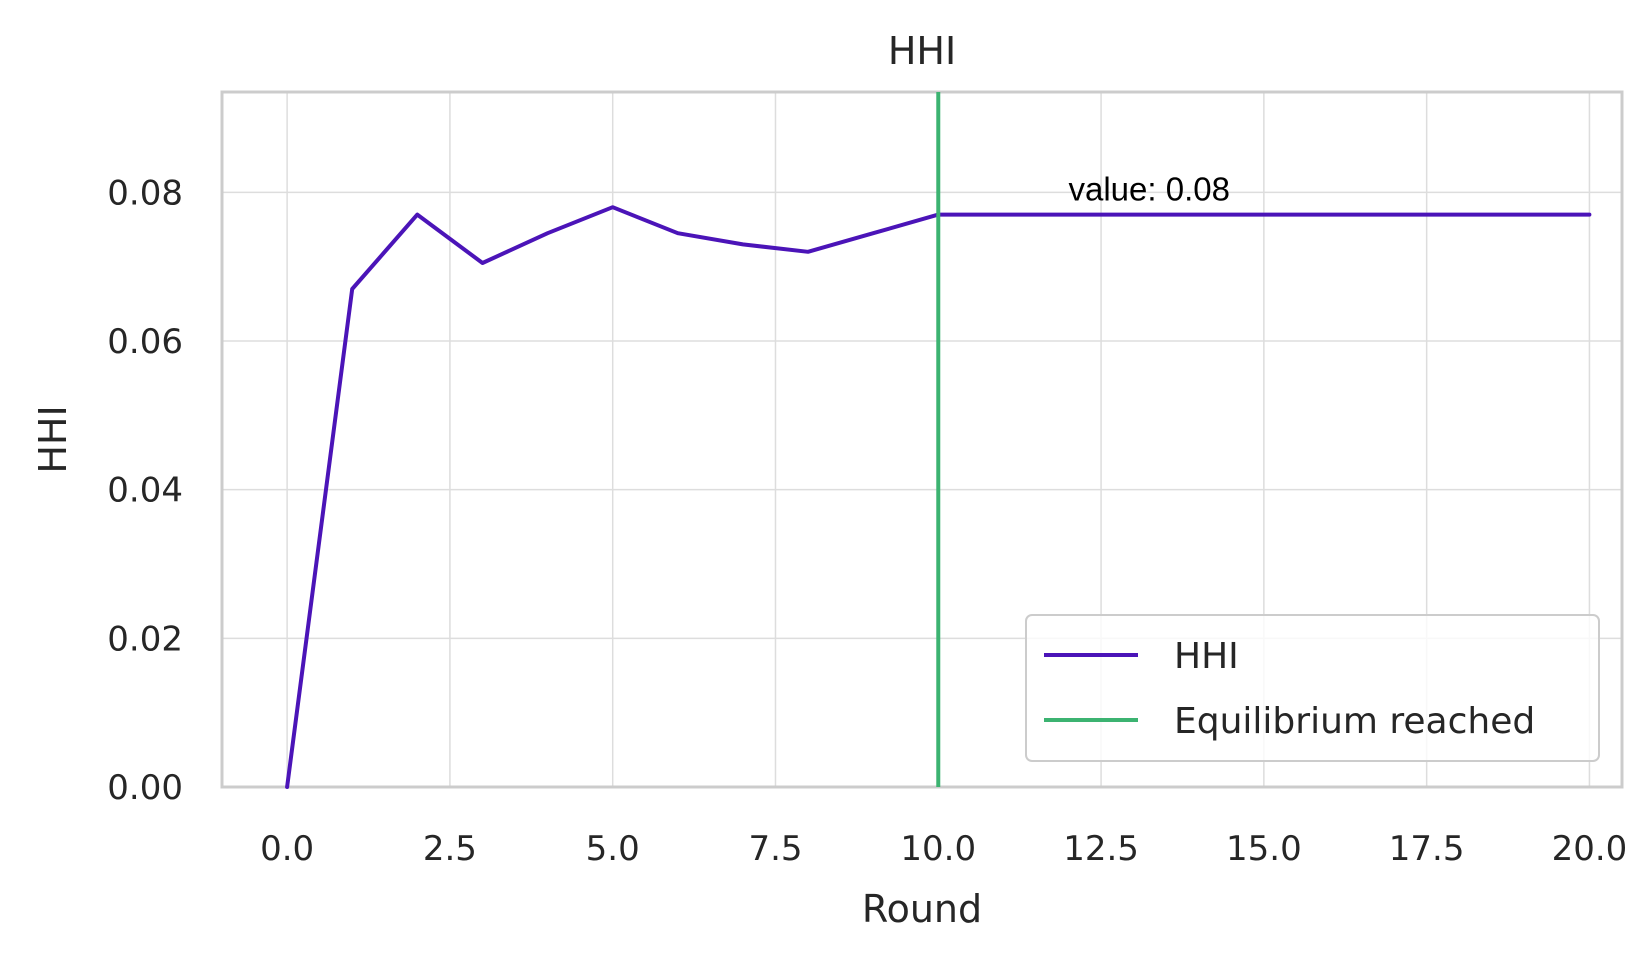 The height and width of the screenshot is (959, 1646). I want to click on legend-label-hhi: HHI, so click(1206, 656).